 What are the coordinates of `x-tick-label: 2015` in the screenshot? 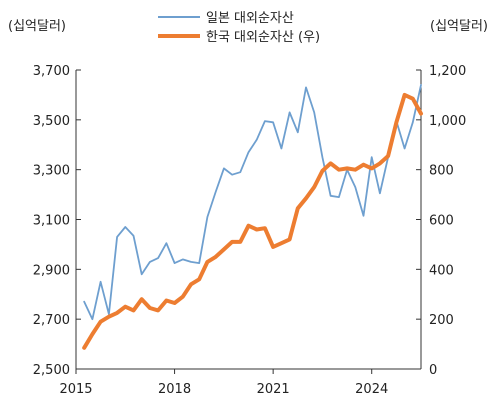 It's located at (75, 389).